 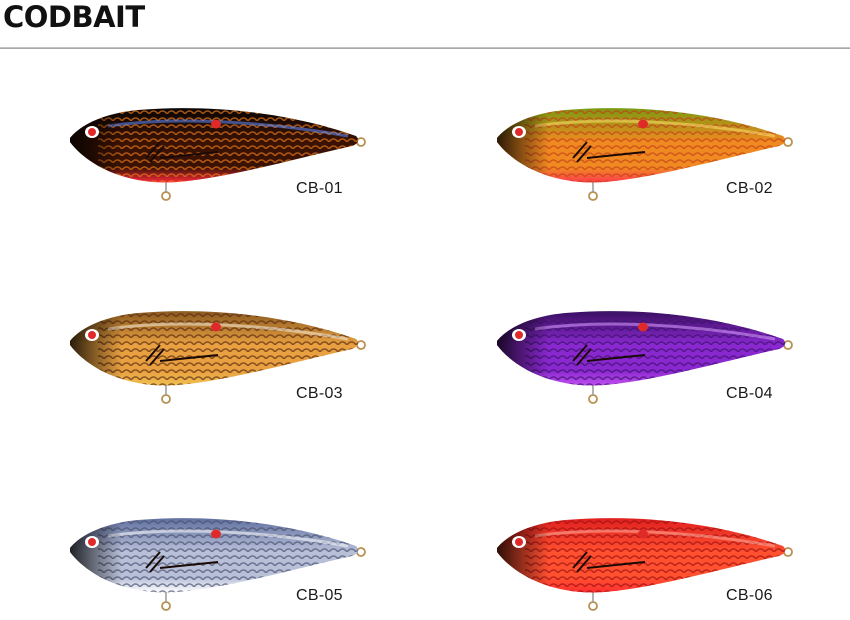 I want to click on product-code-label: CB-05, so click(x=319, y=595).